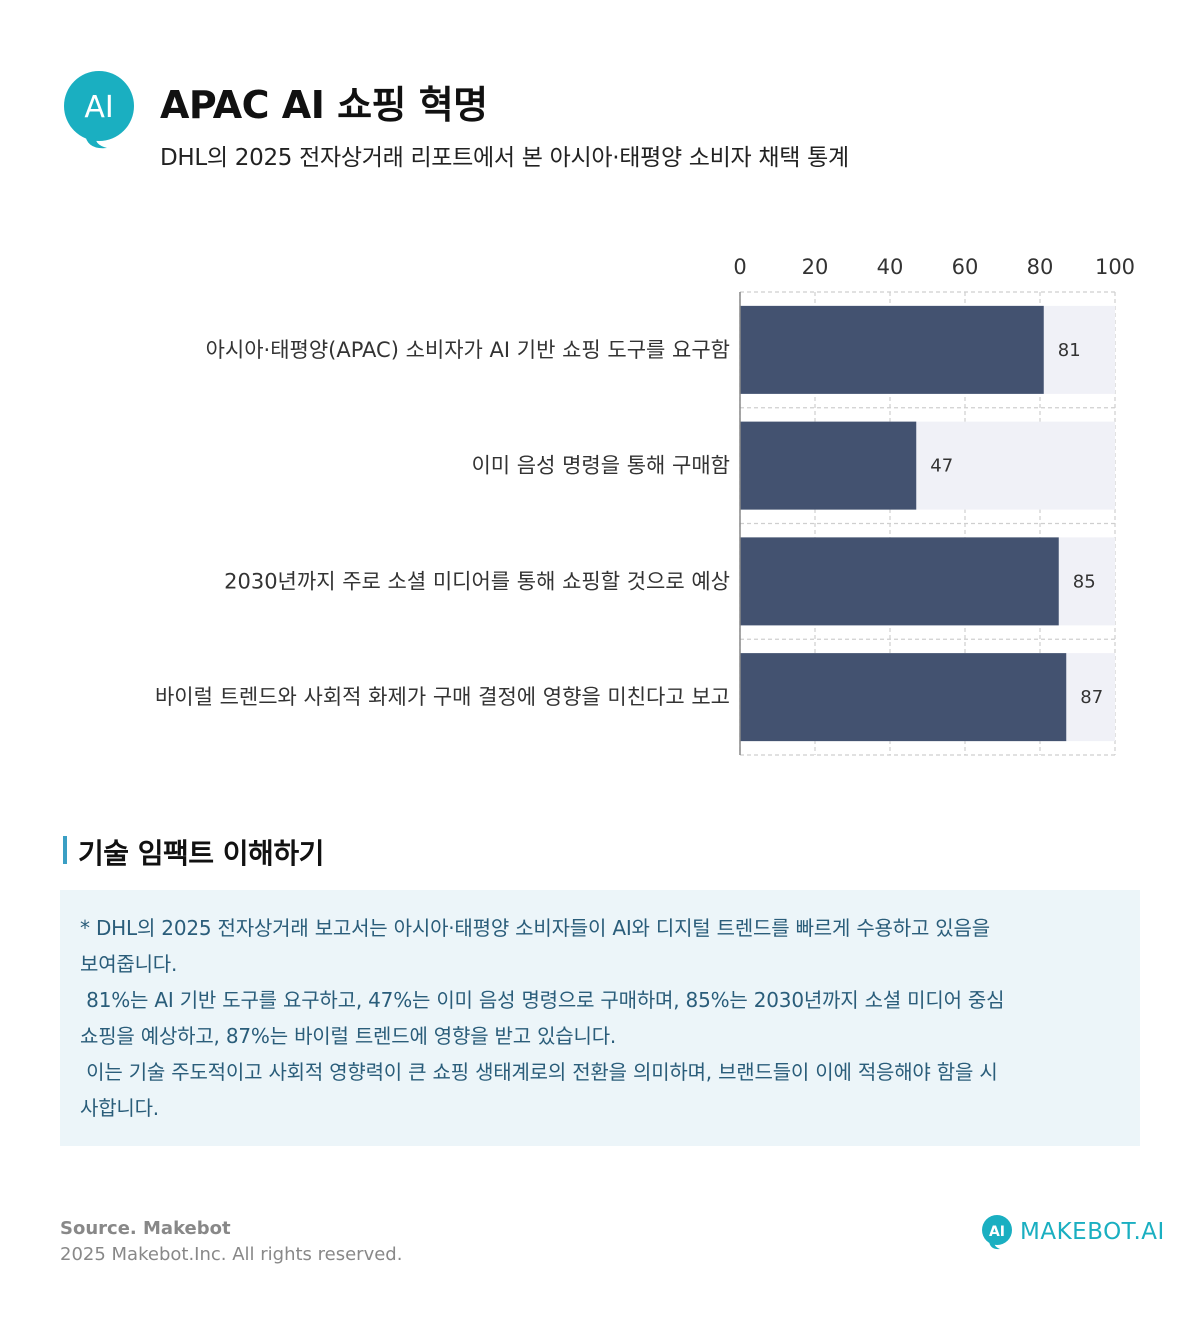 The image size is (1200, 1338). Describe the element at coordinates (1069, 350) in the screenshot. I see `bar-value-label: 81` at that location.